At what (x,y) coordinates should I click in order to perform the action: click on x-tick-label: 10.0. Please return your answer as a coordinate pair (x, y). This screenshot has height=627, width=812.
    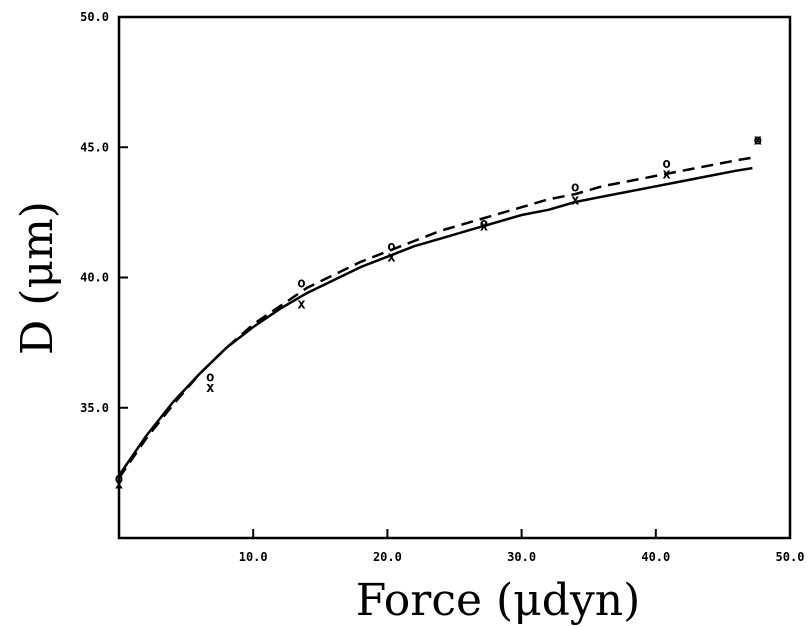
    Looking at the image, I should click on (253, 557).